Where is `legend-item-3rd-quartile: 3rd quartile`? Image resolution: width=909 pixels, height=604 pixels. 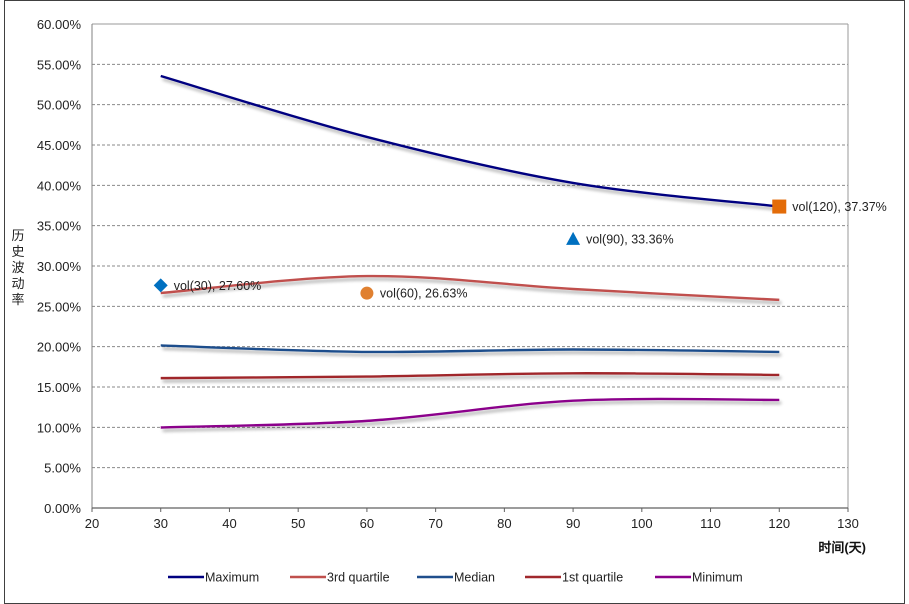 legend-item-3rd-quartile: 3rd quartile is located at coordinates (340, 578).